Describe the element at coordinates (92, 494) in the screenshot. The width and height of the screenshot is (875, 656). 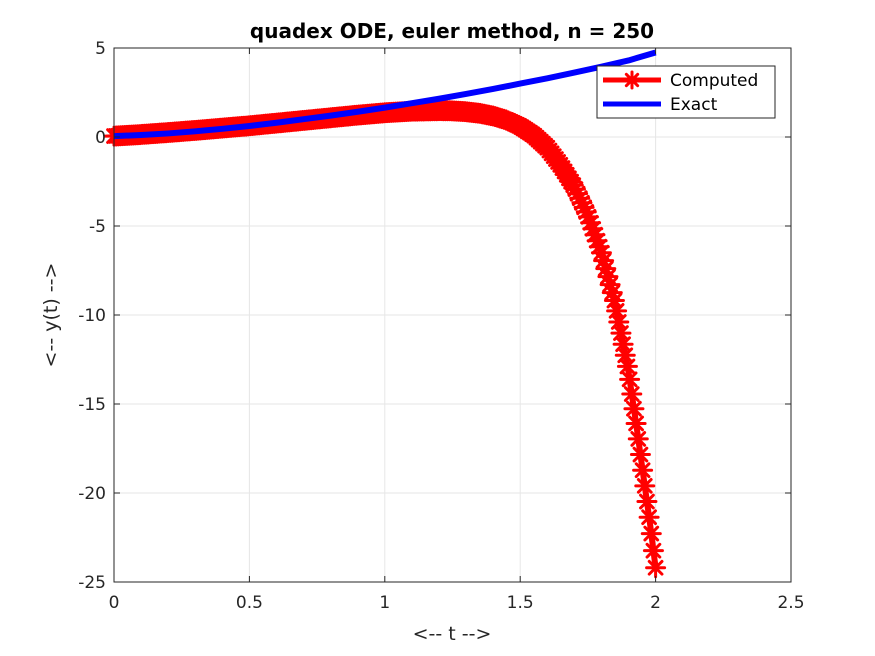
I see `y-tick-label: -20` at that location.